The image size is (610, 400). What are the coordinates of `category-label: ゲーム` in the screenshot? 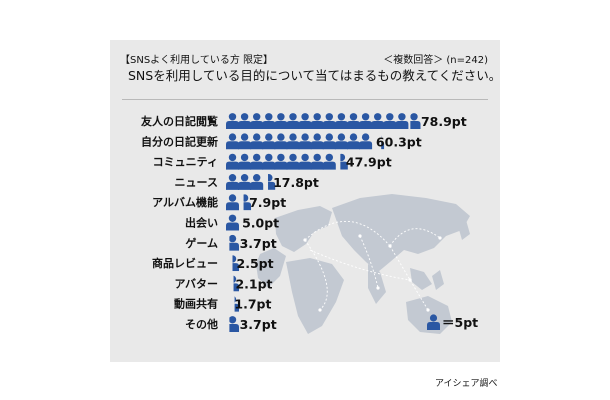 It's located at (201, 243).